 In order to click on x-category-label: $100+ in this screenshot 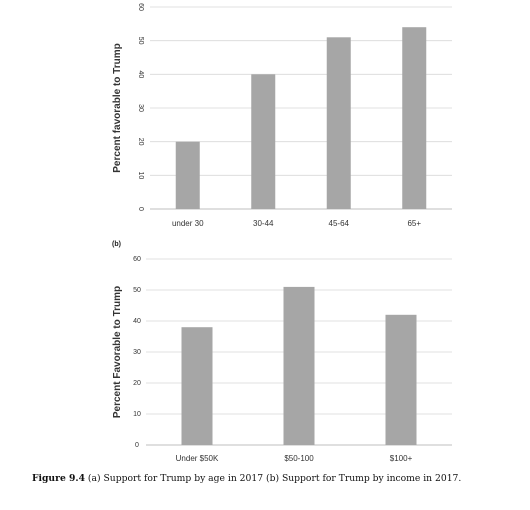, I will do `click(401, 458)`.